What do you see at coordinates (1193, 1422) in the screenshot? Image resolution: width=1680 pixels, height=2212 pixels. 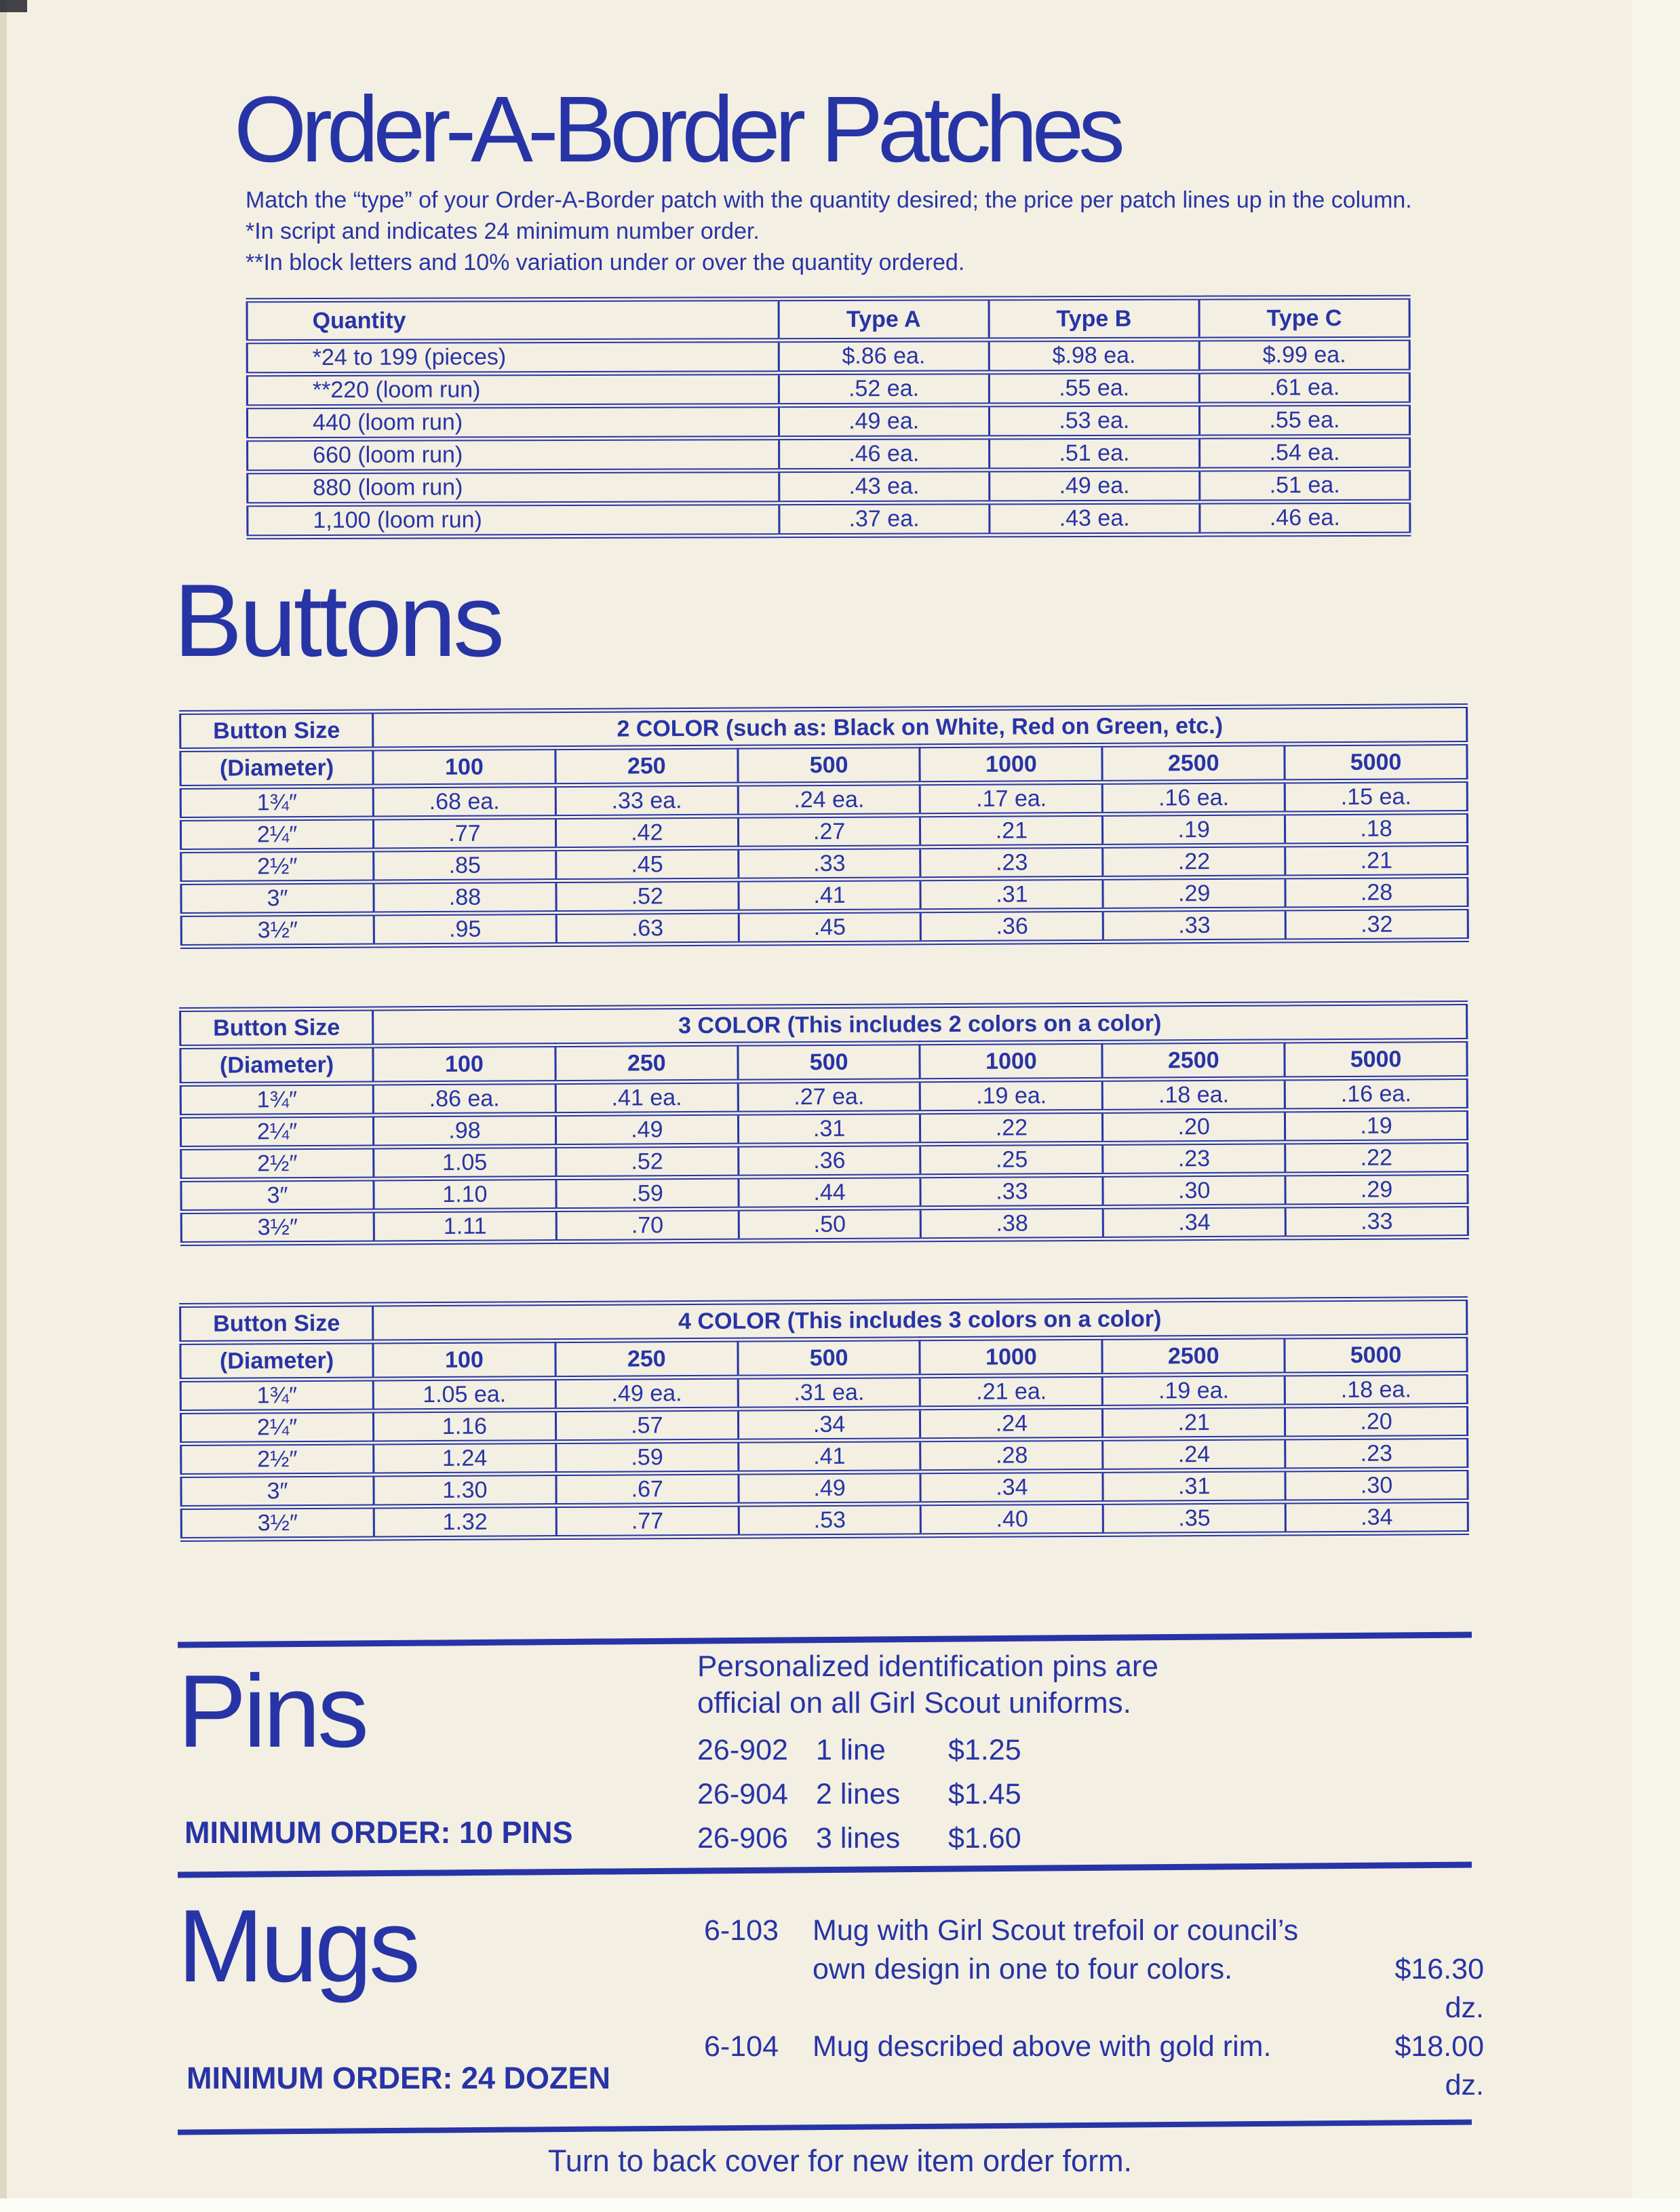 I see `price-cell: .21` at bounding box center [1193, 1422].